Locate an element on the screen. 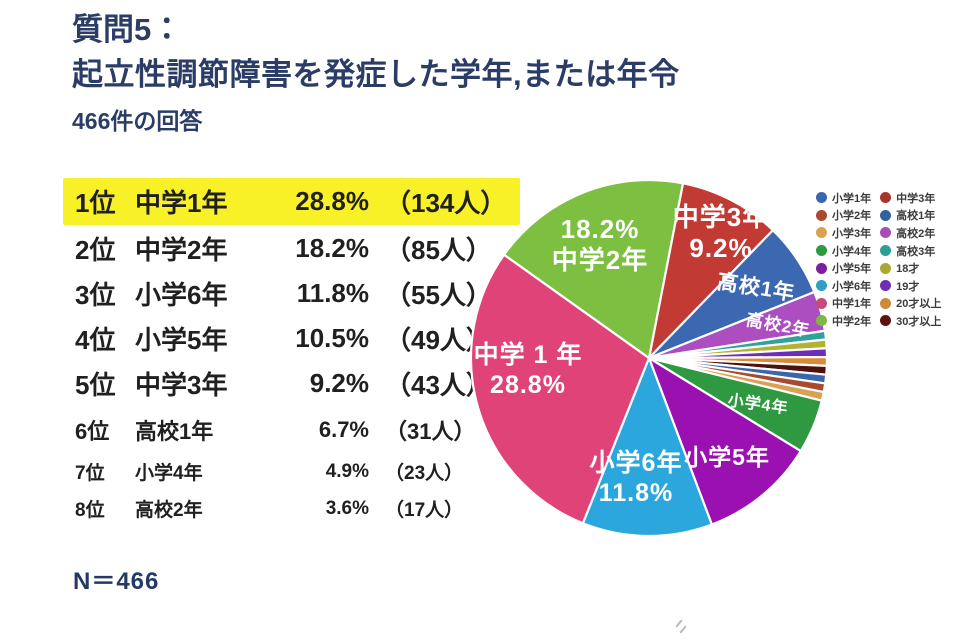  rank-row-6: 6位 高校1年 6.7% （31人） is located at coordinates (275, 430).